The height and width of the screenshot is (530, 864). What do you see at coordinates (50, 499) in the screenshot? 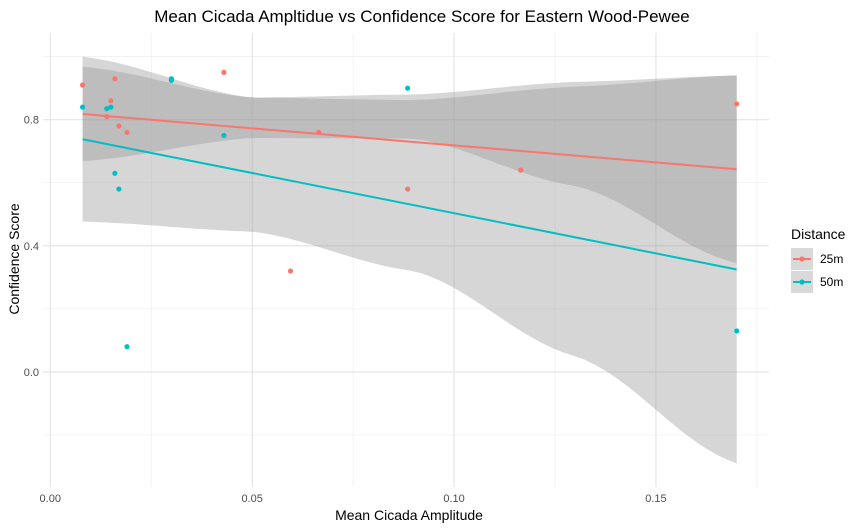
I see `x-tick-label: 0.00` at bounding box center [50, 499].